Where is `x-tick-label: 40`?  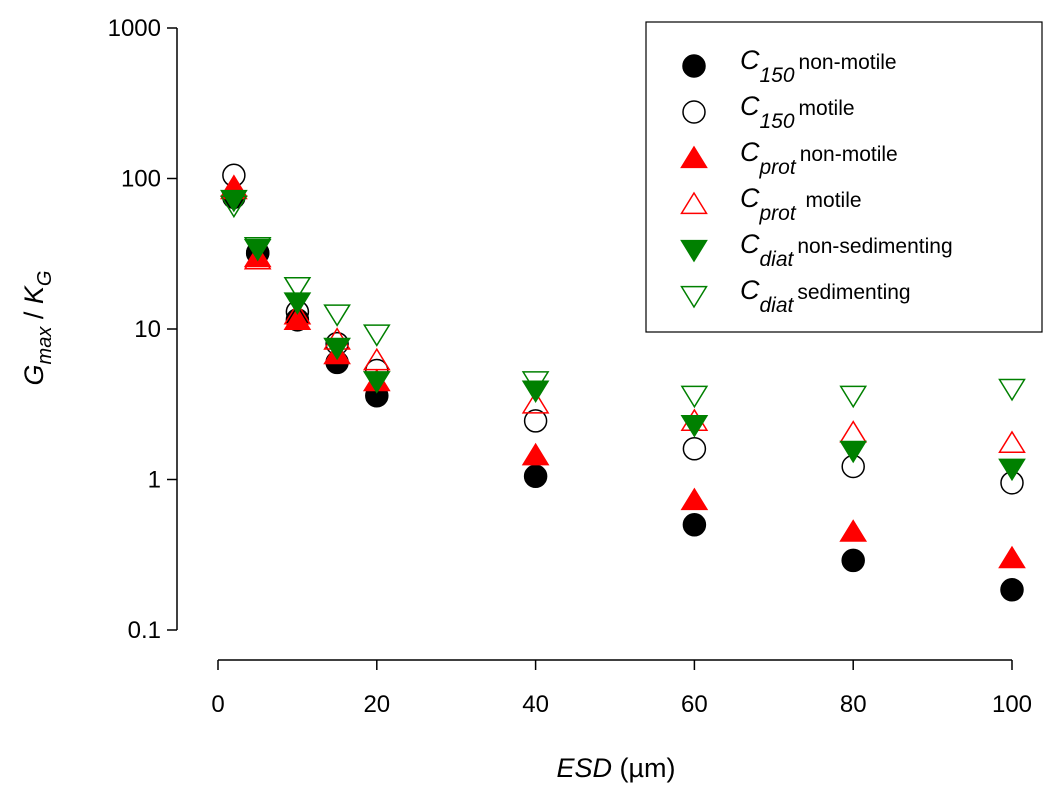
x-tick-label: 40 is located at coordinates (535, 704).